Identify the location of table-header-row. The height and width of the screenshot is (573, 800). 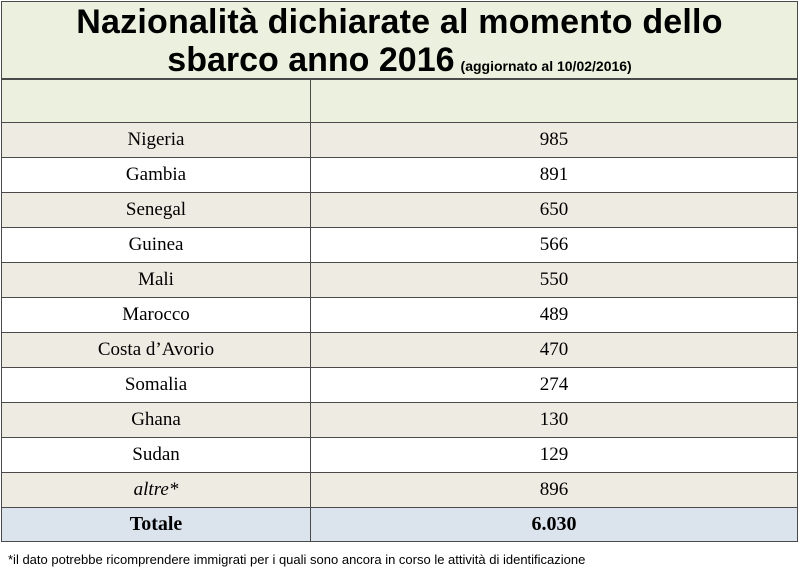
(399, 101).